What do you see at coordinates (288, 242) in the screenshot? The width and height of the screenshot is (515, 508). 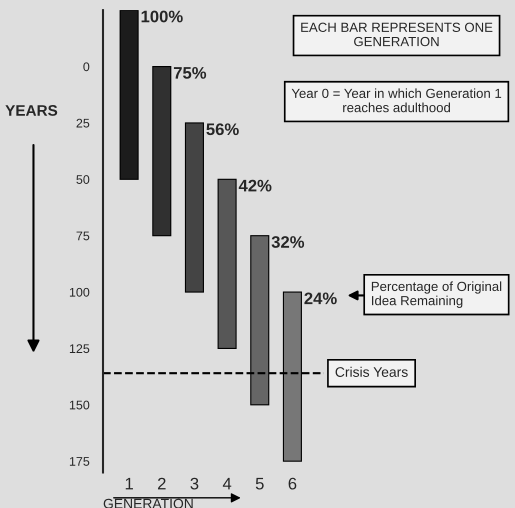 I see `annotation: 32%` at bounding box center [288, 242].